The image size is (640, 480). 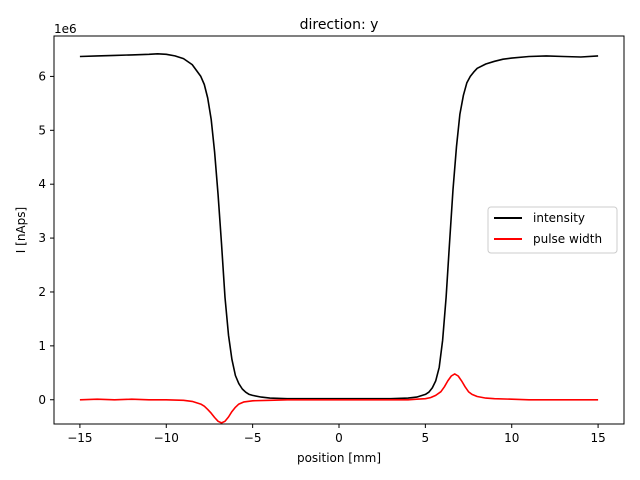 I want to click on y-axis-label: I [nAps], so click(x=21, y=230).